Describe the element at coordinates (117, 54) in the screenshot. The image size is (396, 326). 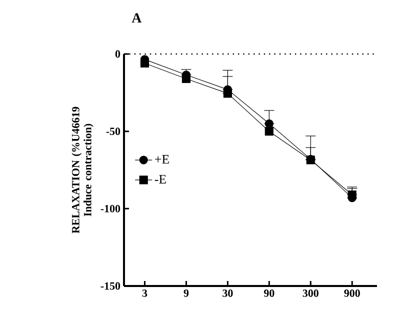
I see `y-tick-label: 0` at that location.